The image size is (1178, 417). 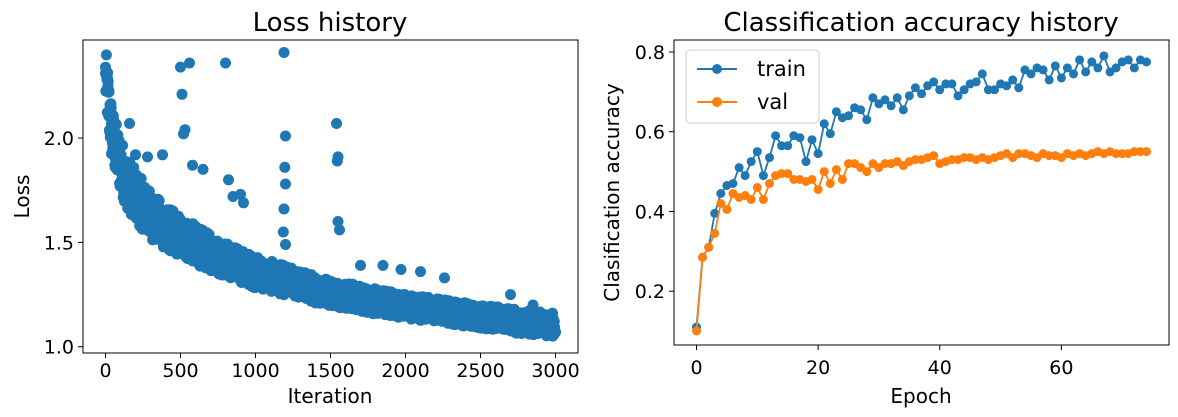 What do you see at coordinates (654, 172) in the screenshot?
I see `accuracy-y-axis: 0.2 0.4 0.6 0.8` at bounding box center [654, 172].